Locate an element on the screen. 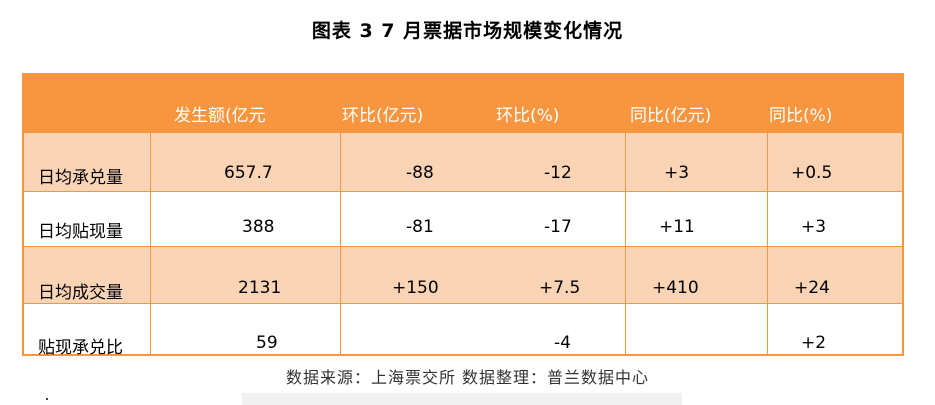 The height and width of the screenshot is (405, 935). row-label: 日均承兑量 is located at coordinates (80, 178).